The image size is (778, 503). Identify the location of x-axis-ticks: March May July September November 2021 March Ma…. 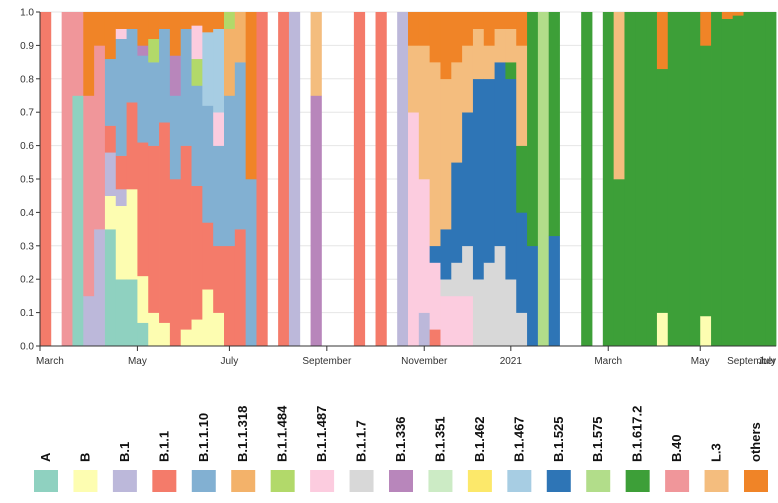
(406, 356).